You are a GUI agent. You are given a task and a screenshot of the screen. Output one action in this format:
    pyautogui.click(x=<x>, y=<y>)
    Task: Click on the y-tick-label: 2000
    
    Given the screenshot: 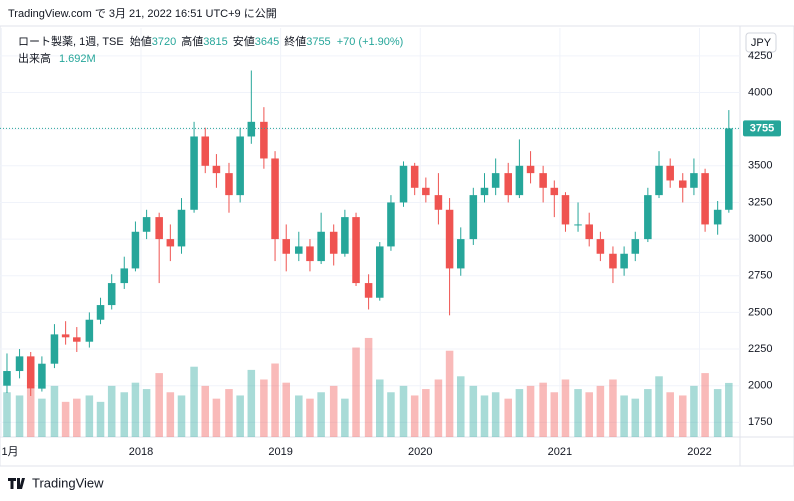 What is the action you would take?
    pyautogui.click(x=760, y=386)
    